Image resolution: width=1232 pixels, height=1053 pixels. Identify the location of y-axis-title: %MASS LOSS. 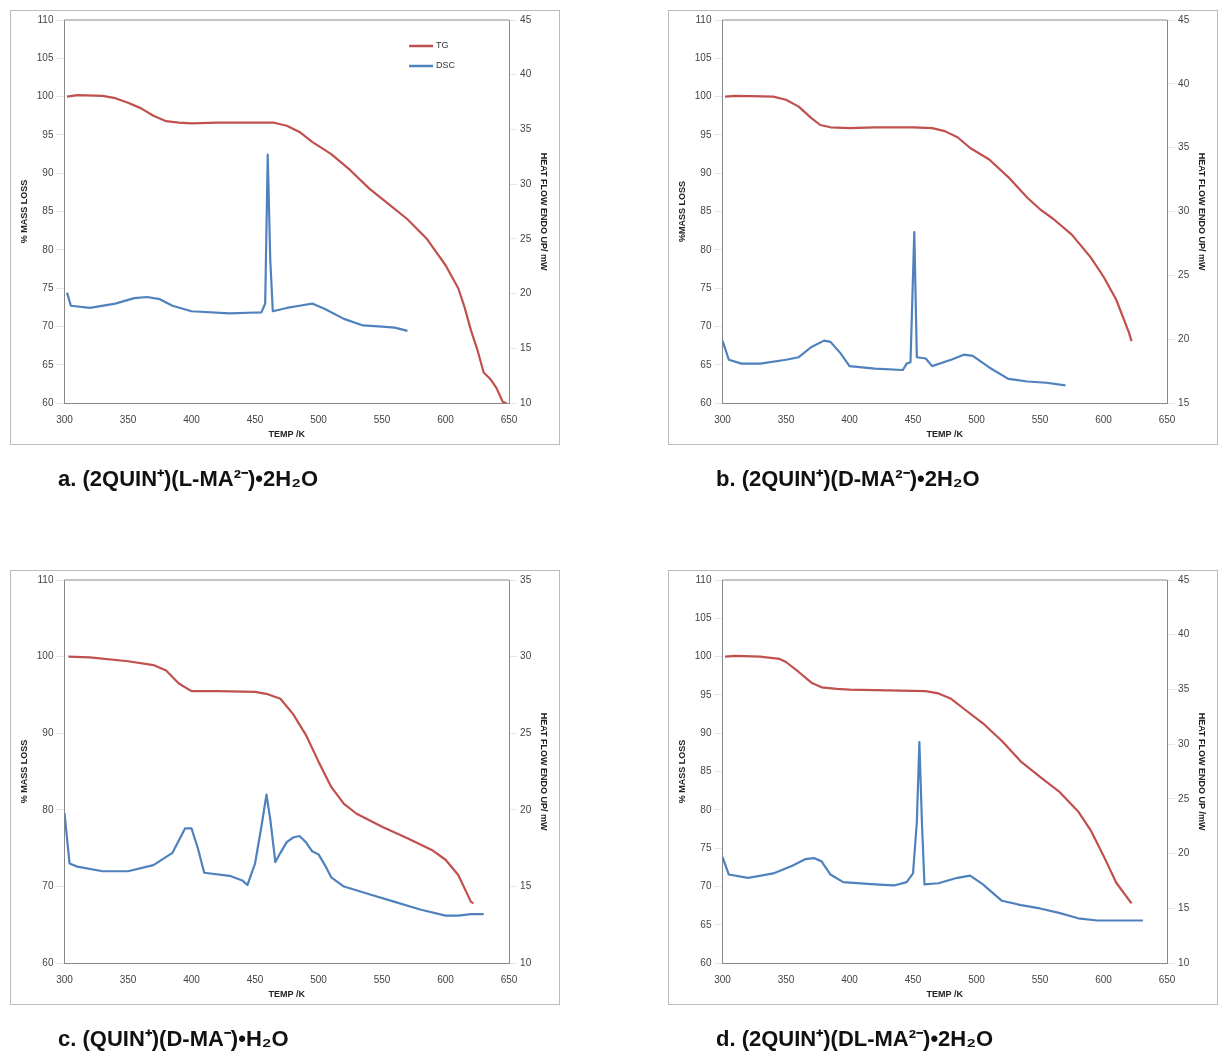
(681, 212).